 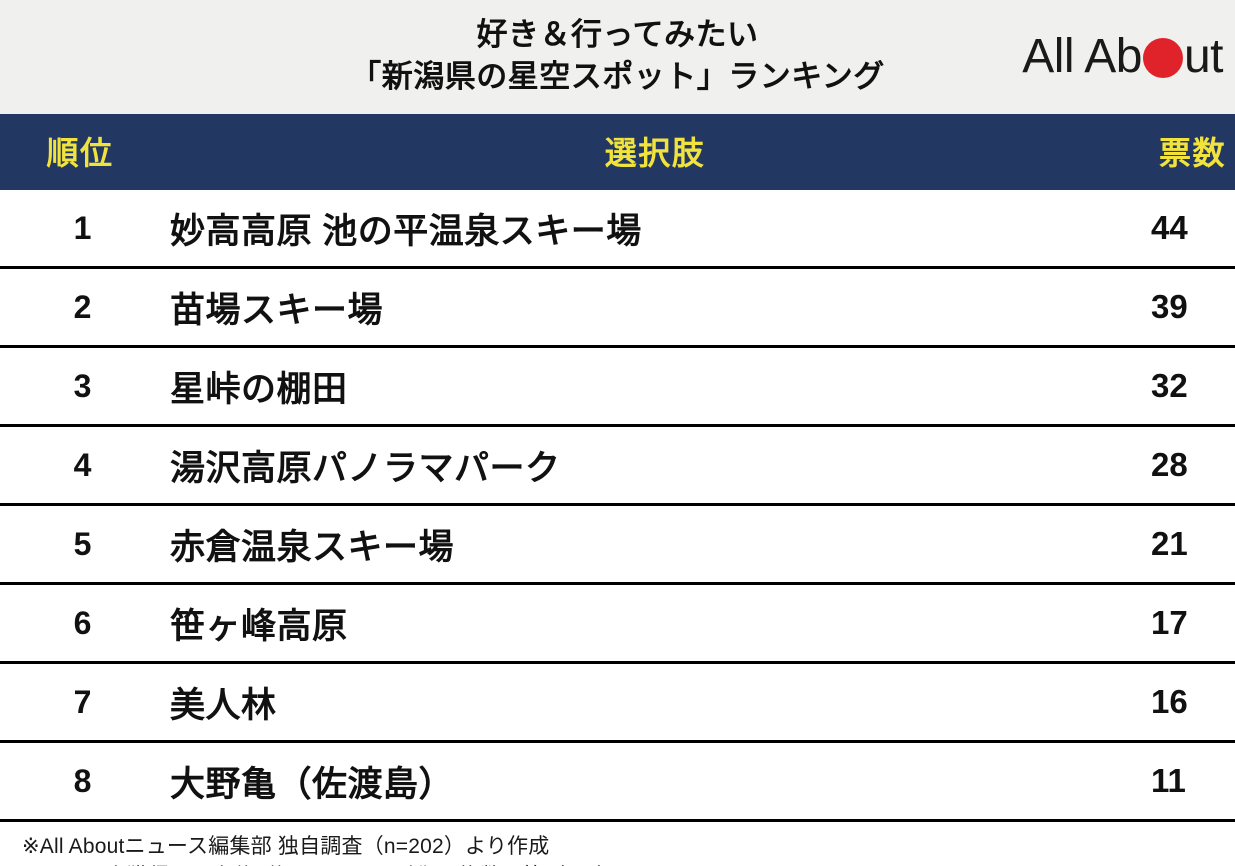 What do you see at coordinates (1169, 622) in the screenshot?
I see `cell-votes: 17` at bounding box center [1169, 622].